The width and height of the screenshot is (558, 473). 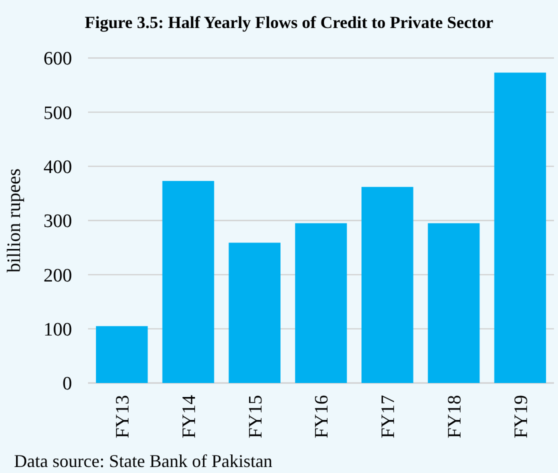 I want to click on x-tick-label: FY14, so click(x=189, y=416).